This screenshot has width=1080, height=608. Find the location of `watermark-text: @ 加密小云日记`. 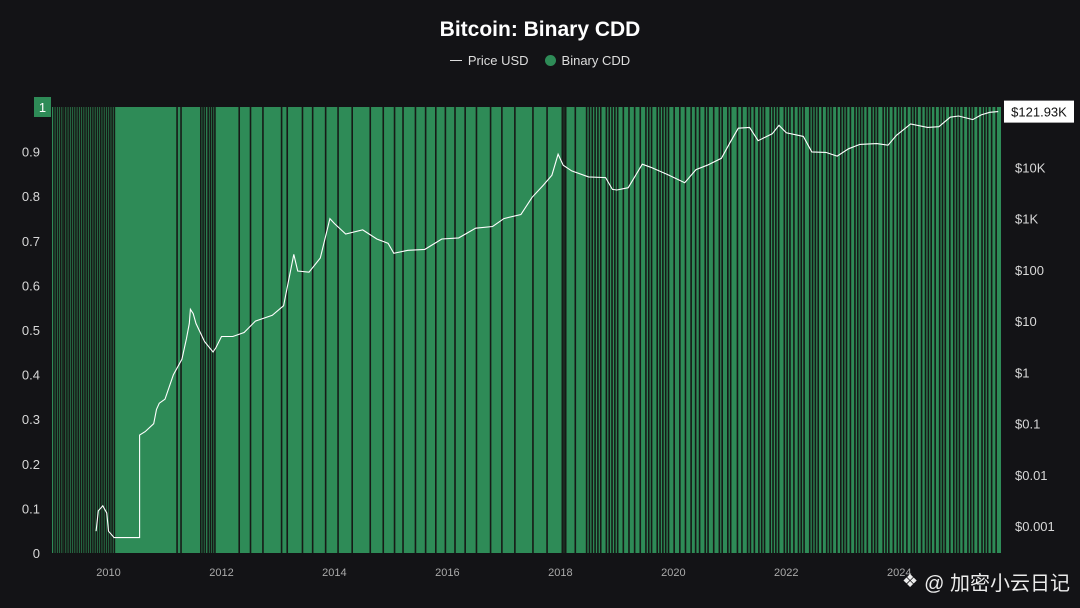

watermark-text: @ 加密小云日记 is located at coordinates (997, 584).